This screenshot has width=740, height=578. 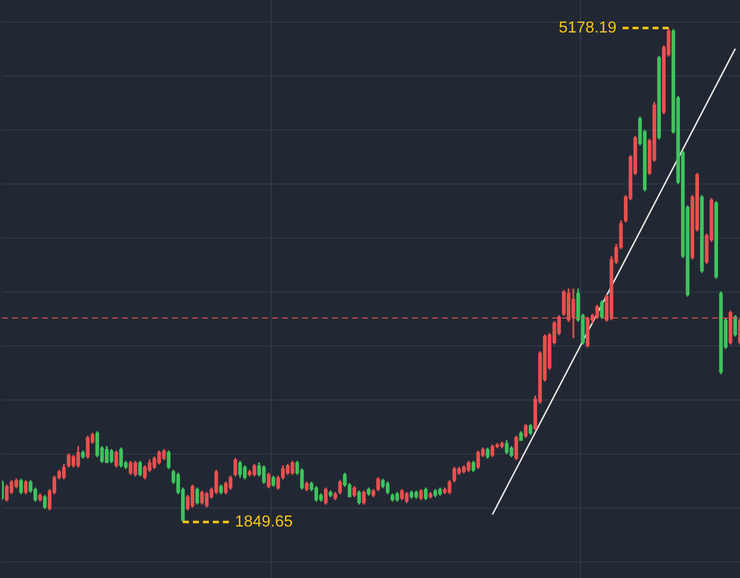 I want to click on annotation: 1849.65, so click(x=263, y=521).